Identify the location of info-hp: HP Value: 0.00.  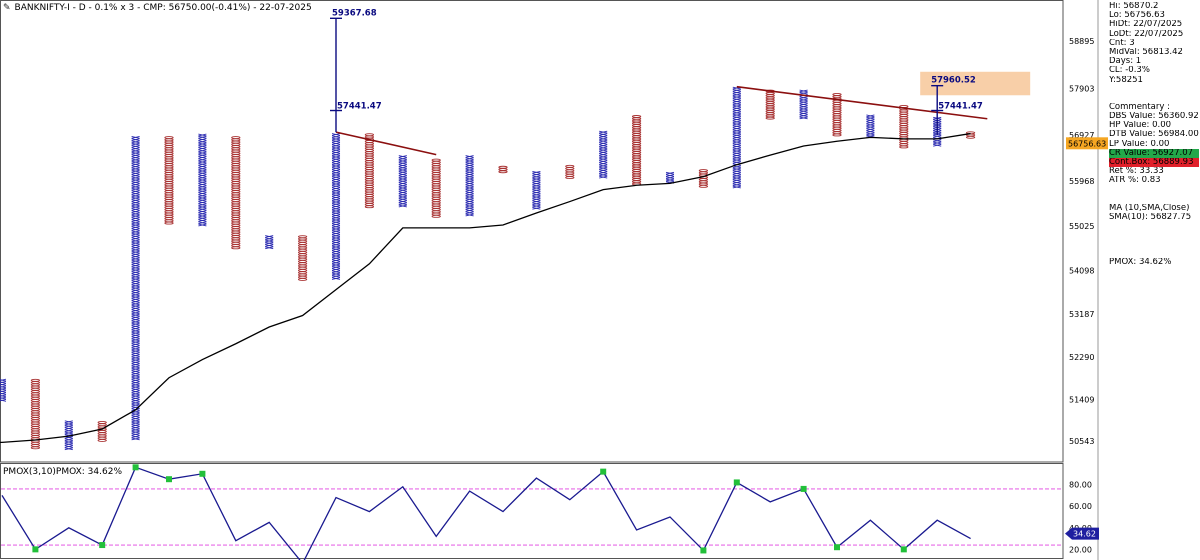
(1140, 126).